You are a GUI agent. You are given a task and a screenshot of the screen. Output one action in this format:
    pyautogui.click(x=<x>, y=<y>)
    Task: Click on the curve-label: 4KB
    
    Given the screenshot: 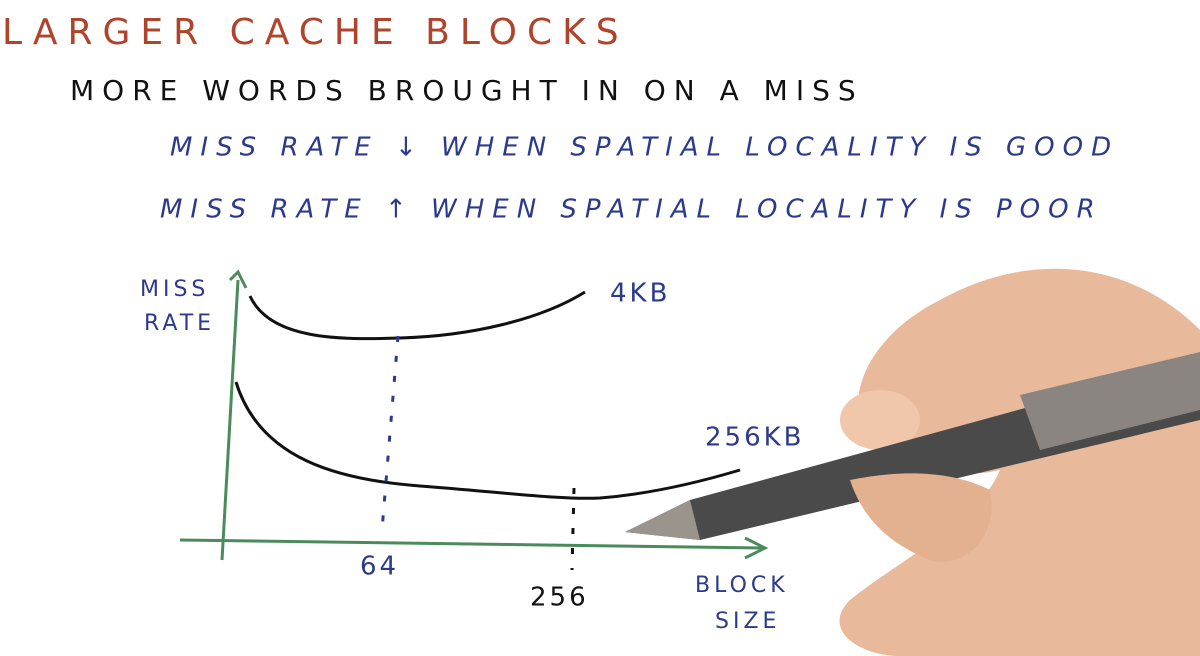 What is the action you would take?
    pyautogui.click(x=640, y=294)
    